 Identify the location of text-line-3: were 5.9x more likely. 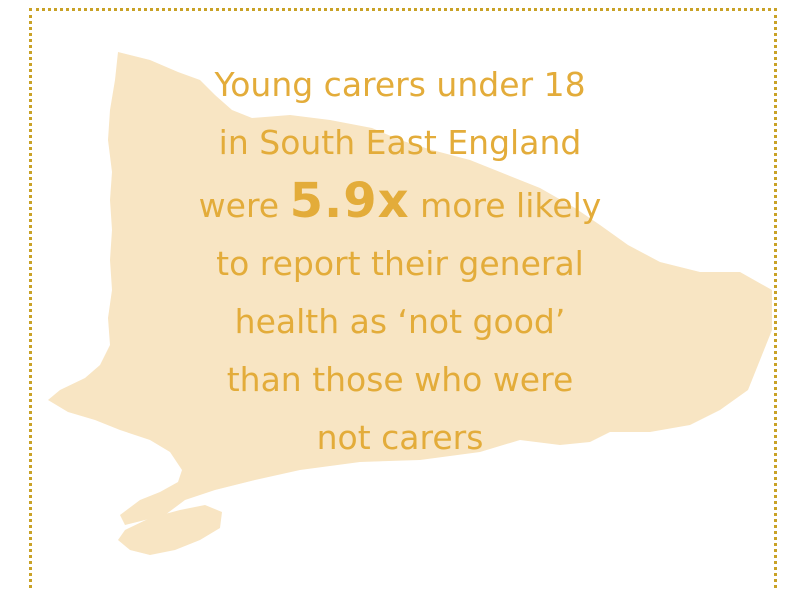
(400, 203).